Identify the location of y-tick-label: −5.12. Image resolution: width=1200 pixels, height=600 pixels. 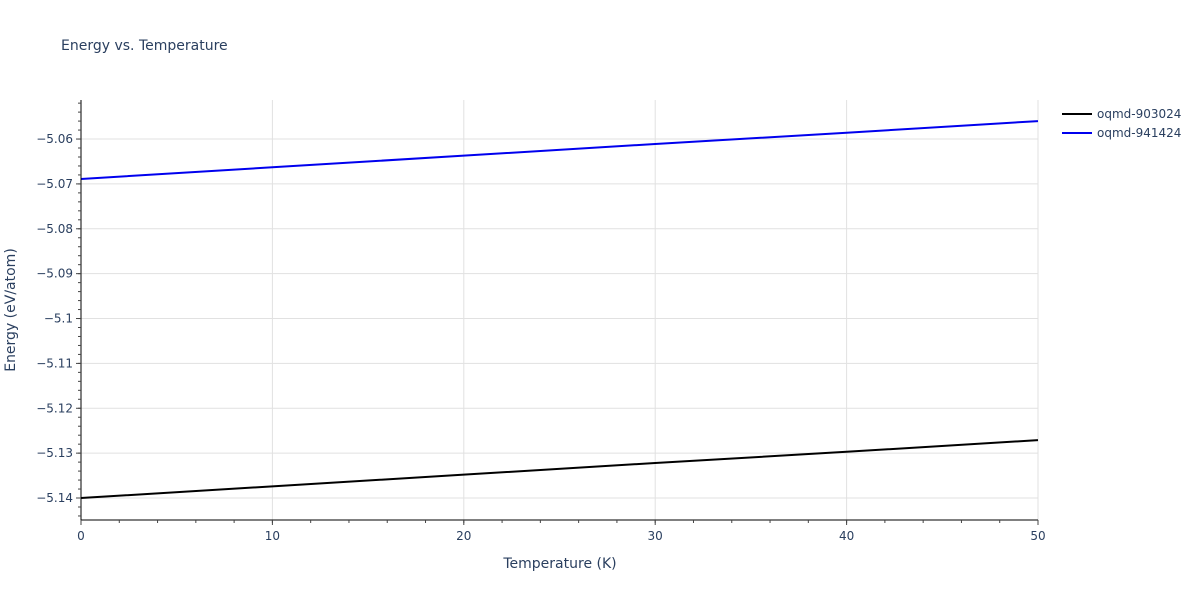
(54, 408).